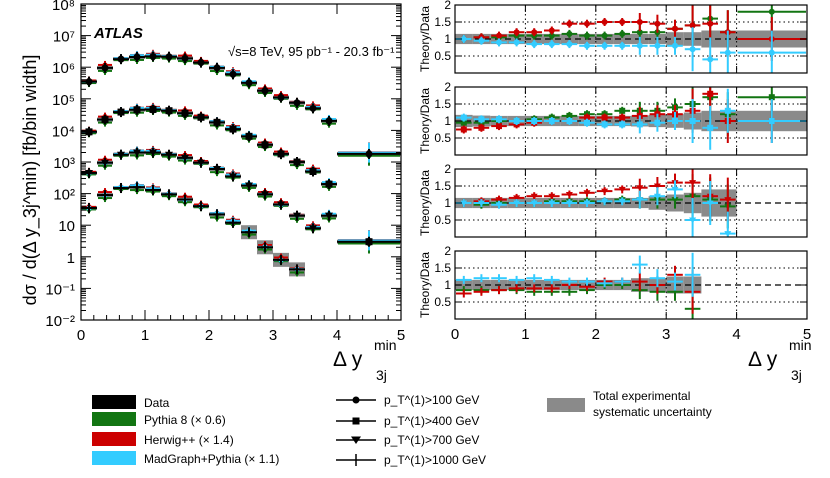 This screenshot has width=830, height=478. Describe the element at coordinates (613, 282) in the screenshot. I see `ratio-panel-4: 0.5 1 1.5 2 Theory/Data` at that location.